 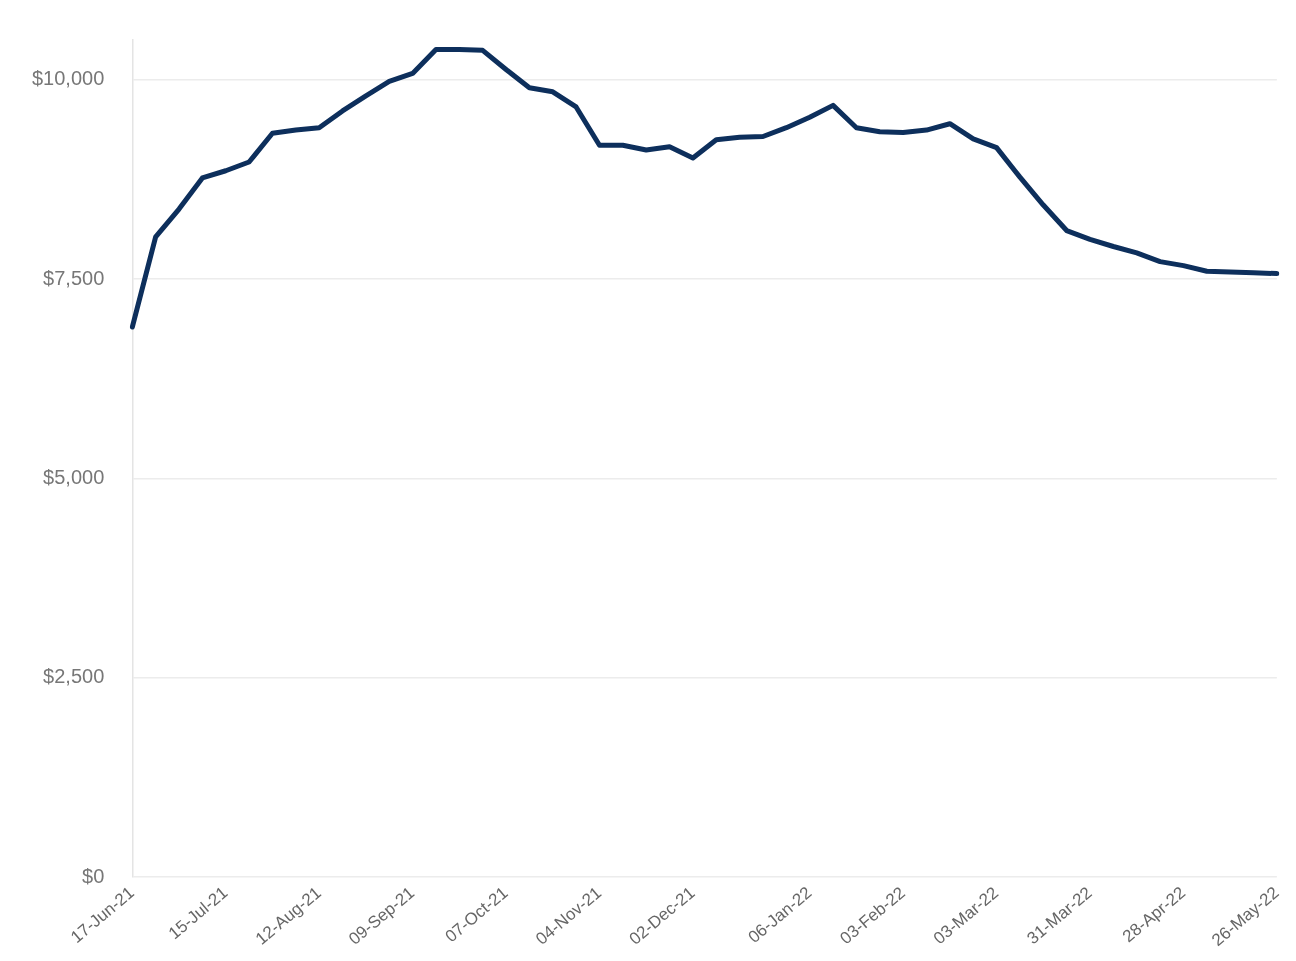 What do you see at coordinates (74, 277) in the screenshot?
I see `y-tick-label: $7,500` at bounding box center [74, 277].